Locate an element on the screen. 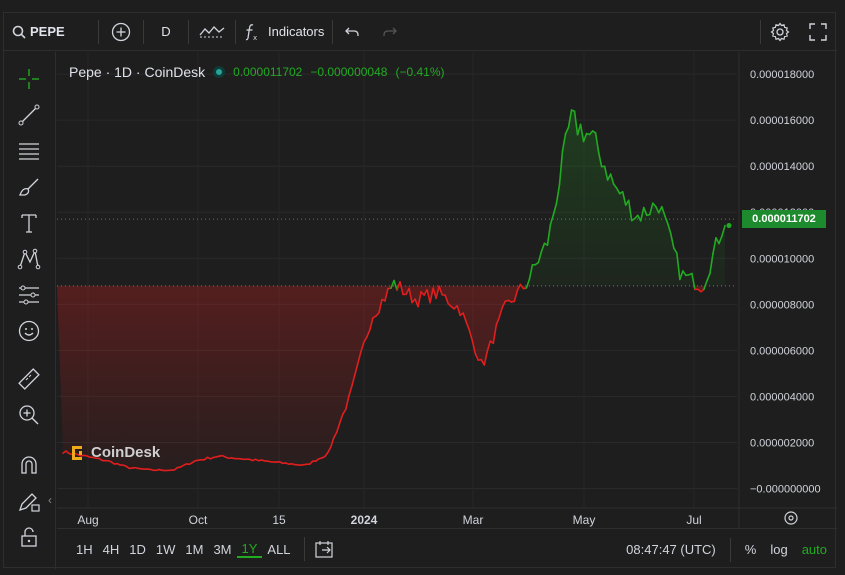  range-1m: 1M is located at coordinates (194, 549).